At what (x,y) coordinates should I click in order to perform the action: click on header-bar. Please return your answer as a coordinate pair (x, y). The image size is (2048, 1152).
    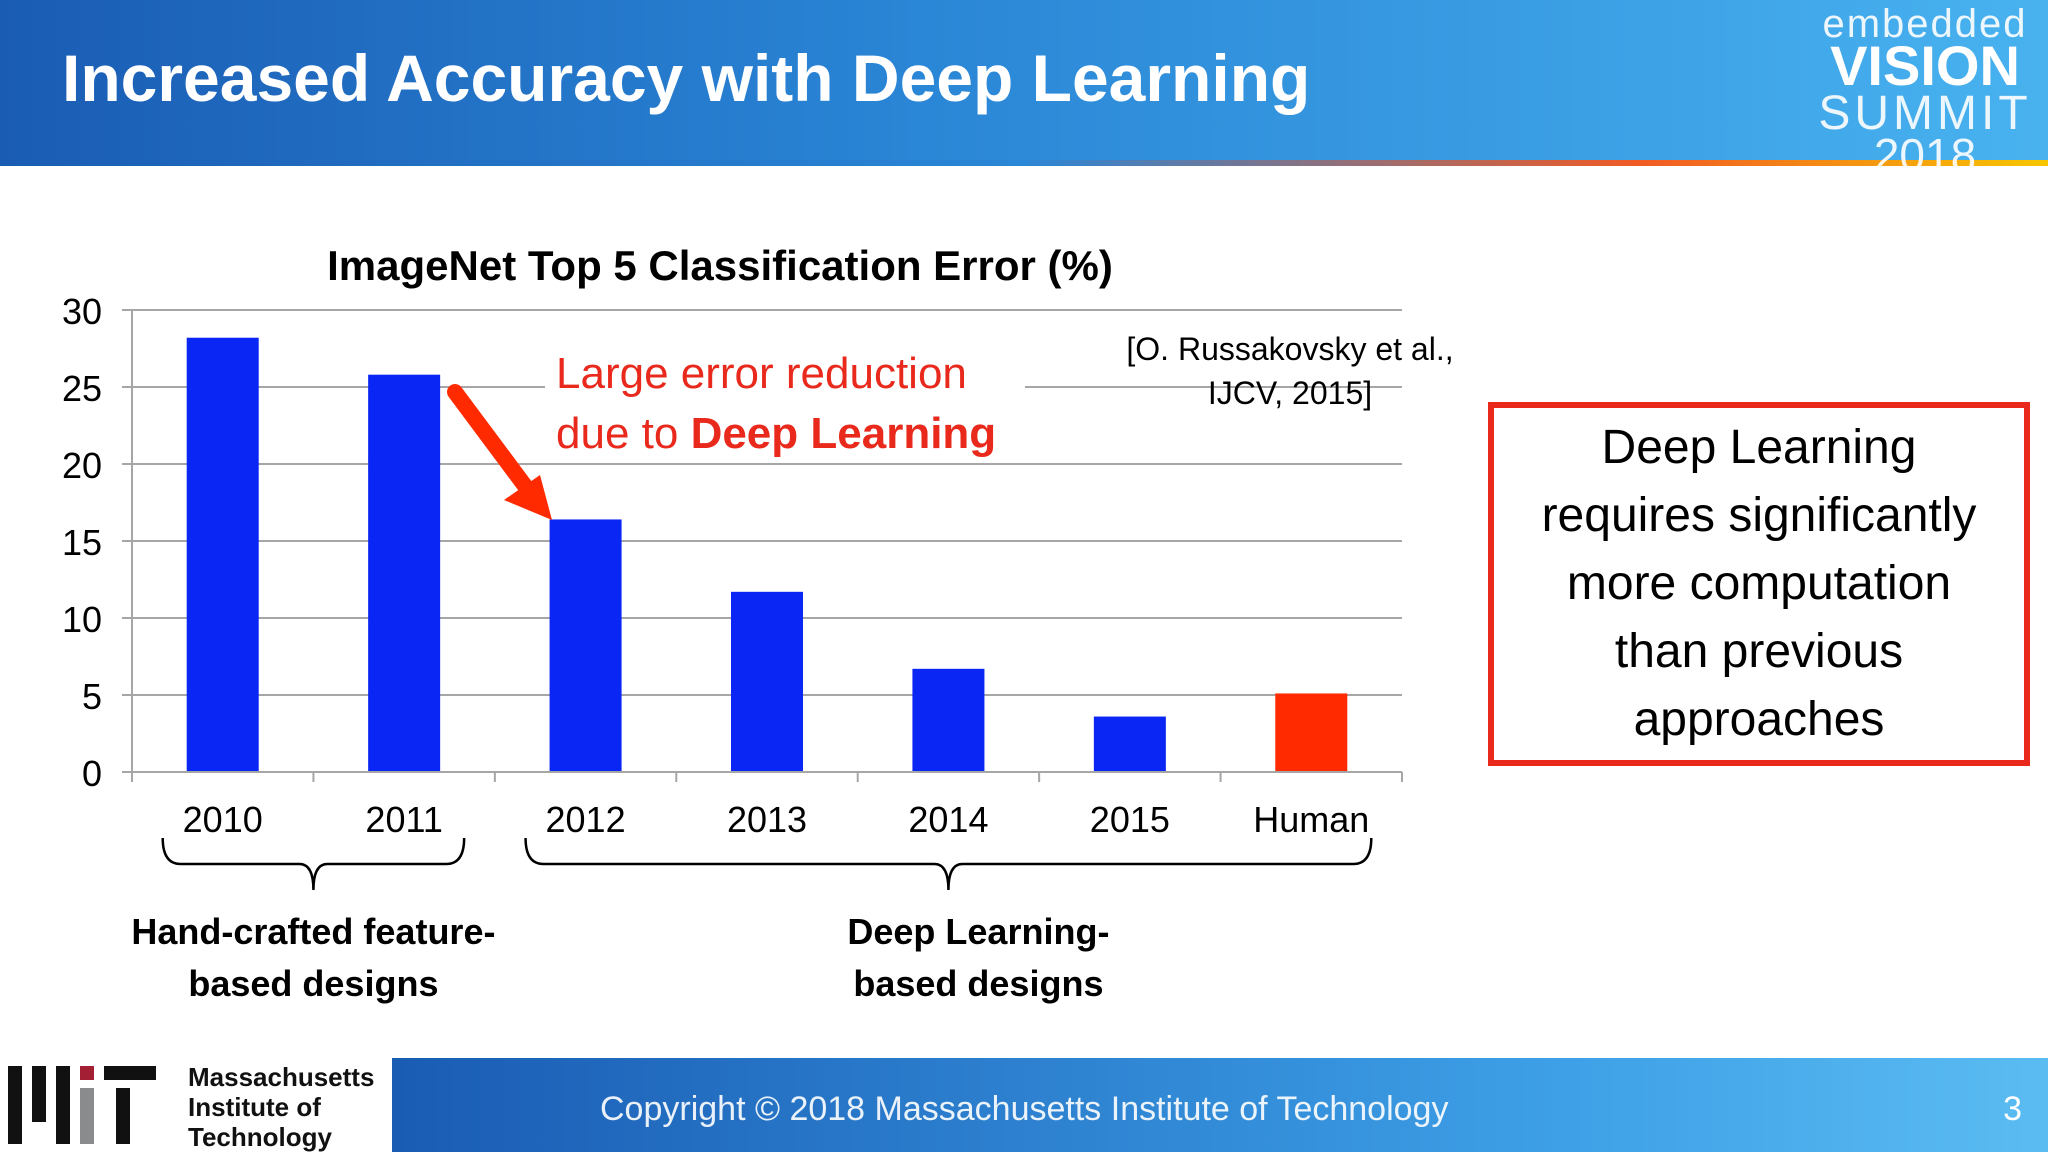
    Looking at the image, I should click on (1024, 80).